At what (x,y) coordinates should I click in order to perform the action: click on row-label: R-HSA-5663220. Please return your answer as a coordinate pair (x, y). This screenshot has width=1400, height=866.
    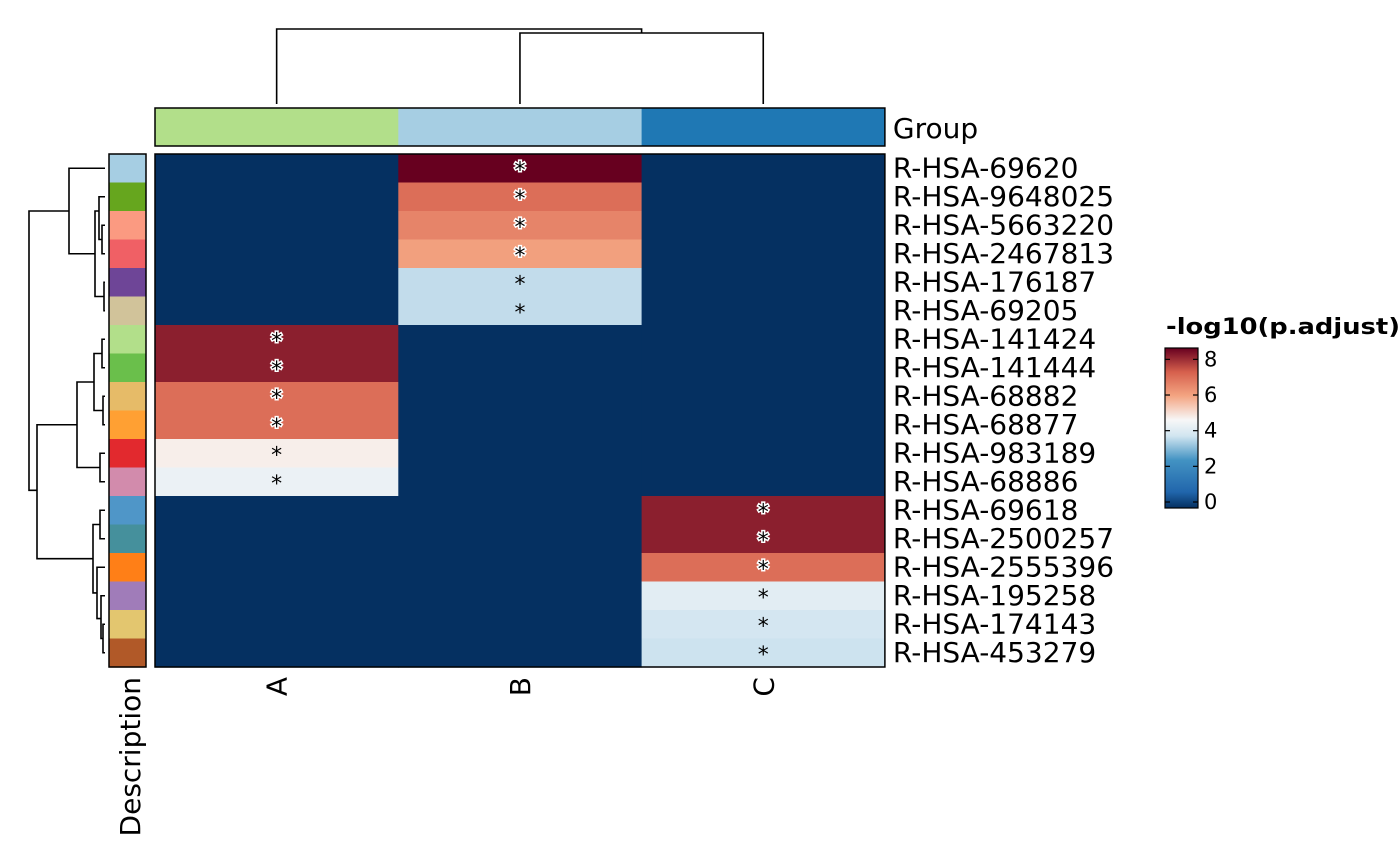
    Looking at the image, I should click on (1003, 224).